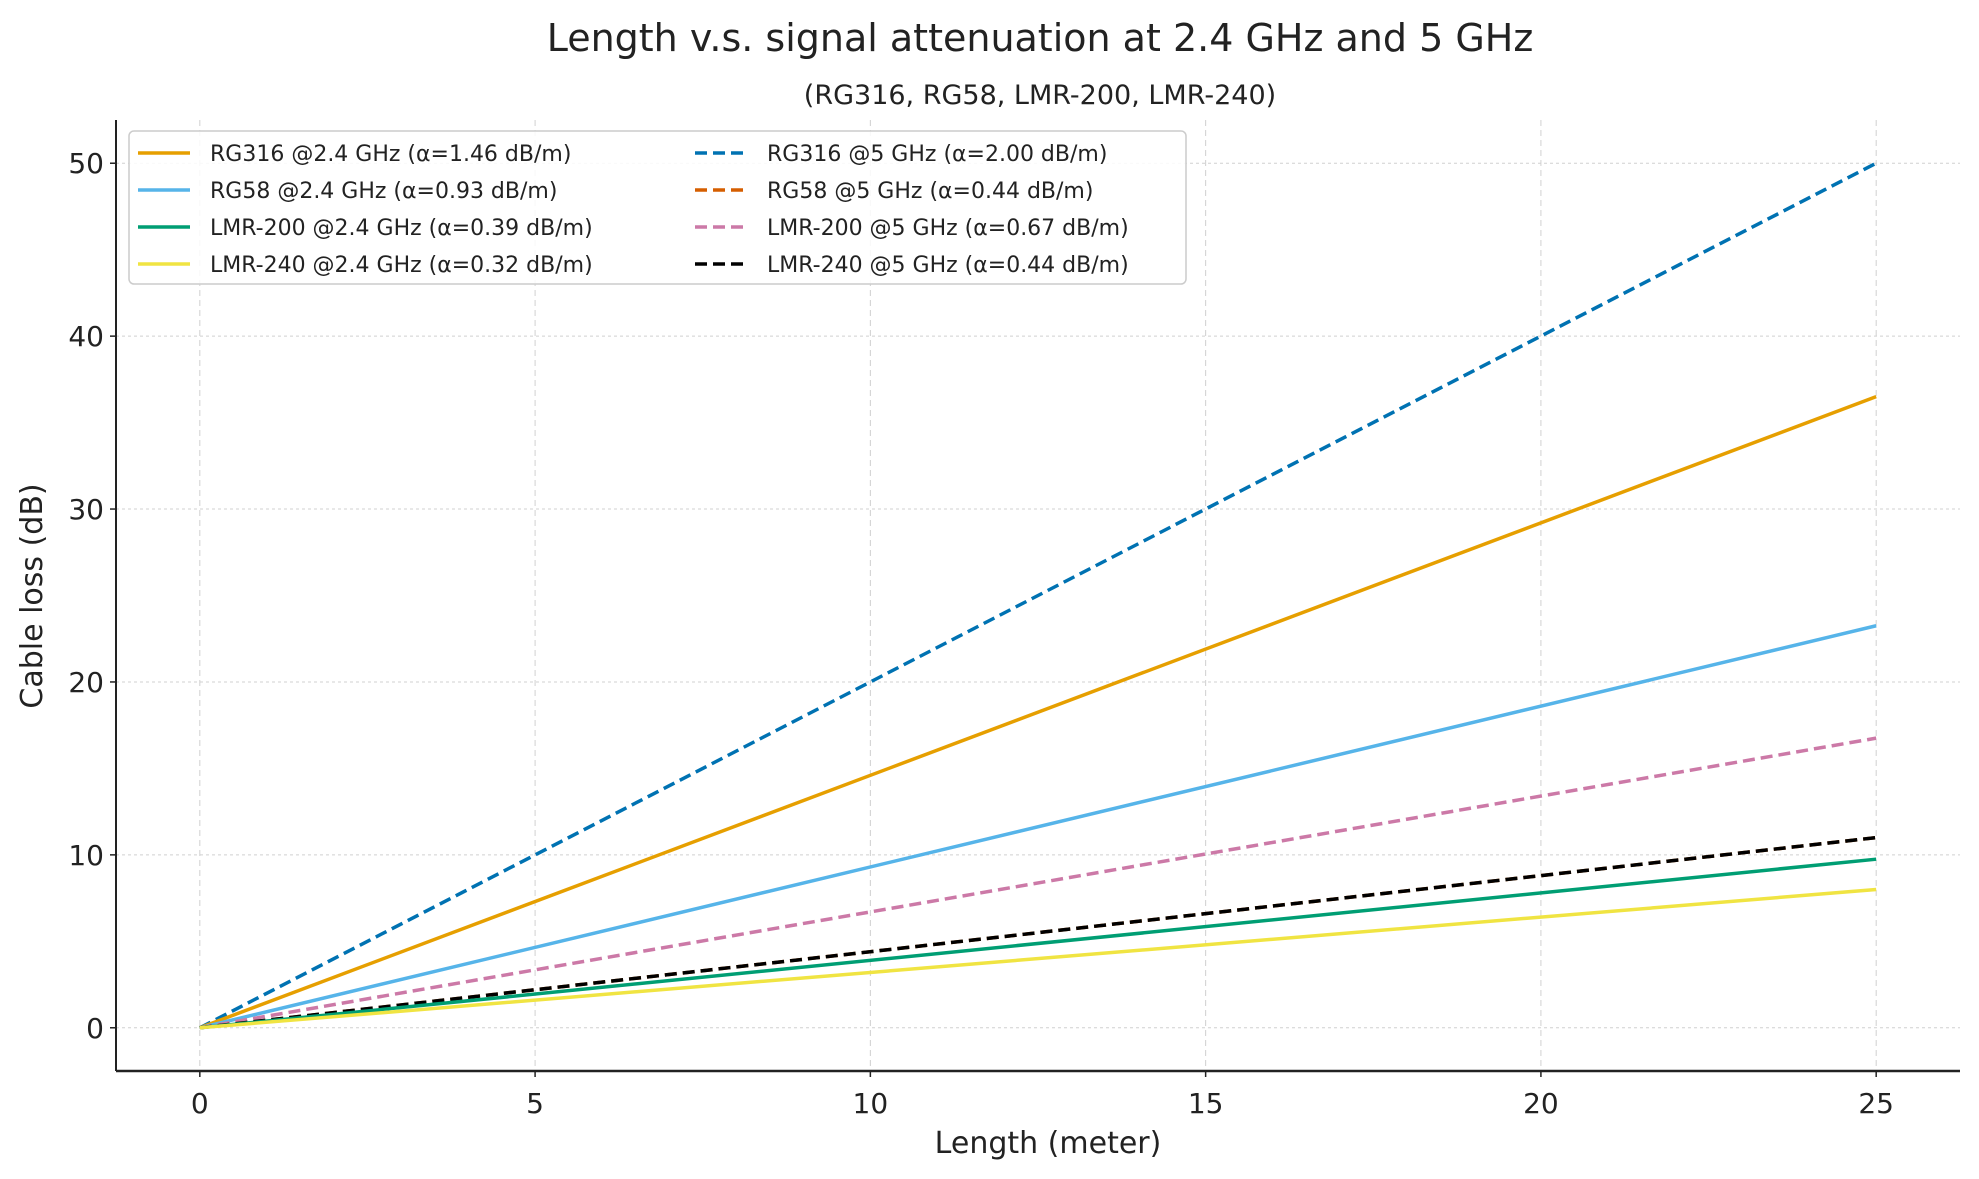 This screenshot has height=1179, width=1979. What do you see at coordinates (1541, 1103) in the screenshot?
I see `x-tick-label: 20` at bounding box center [1541, 1103].